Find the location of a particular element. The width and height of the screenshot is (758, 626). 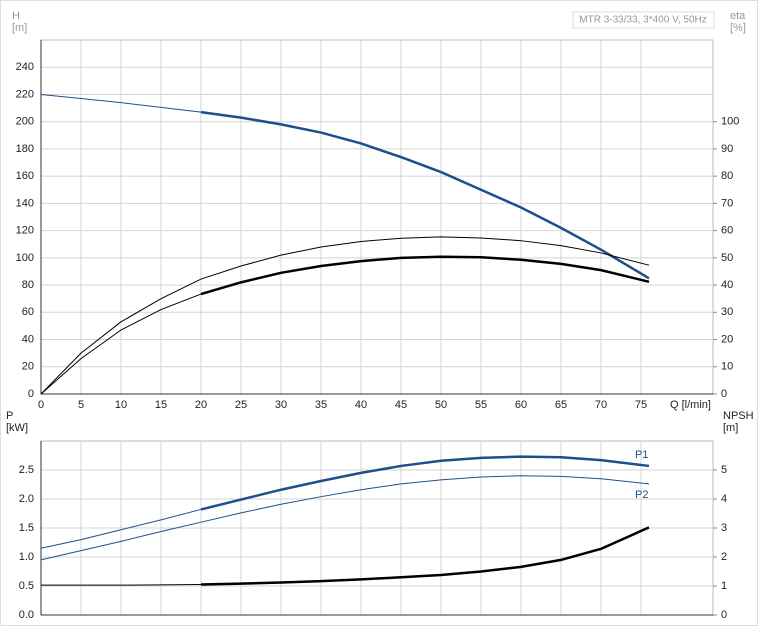

x-tick-label: 15 is located at coordinates (161, 405).